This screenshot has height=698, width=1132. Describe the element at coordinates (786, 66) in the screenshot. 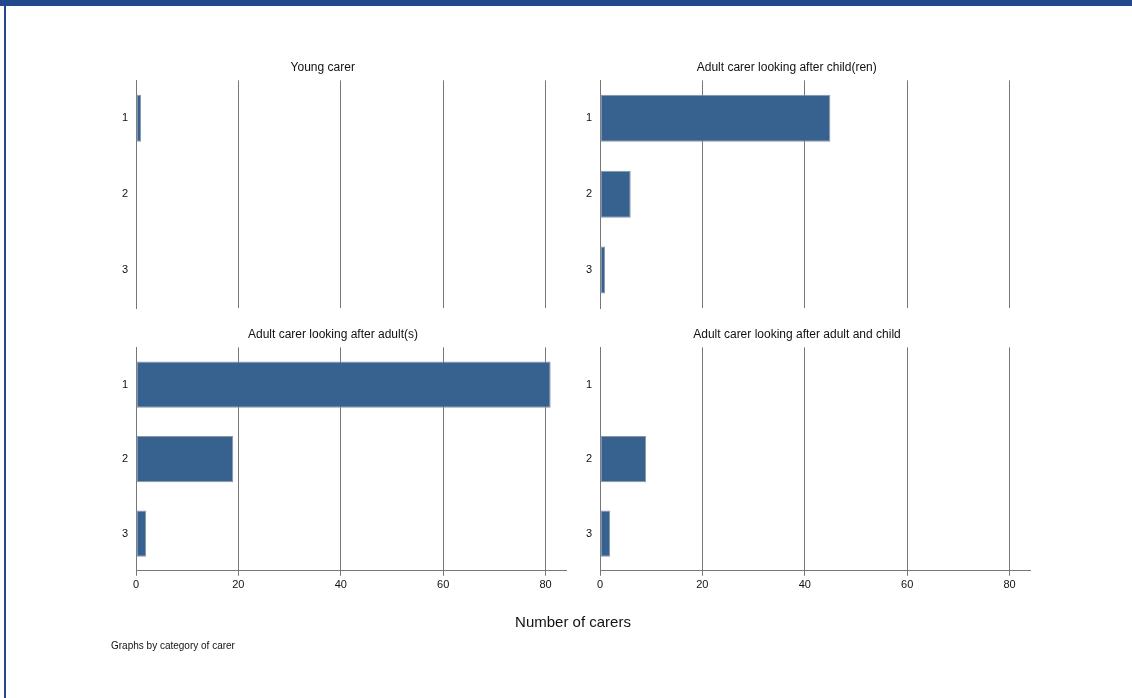

I see `chart-title: Adult carer looking after child(ren)` at that location.